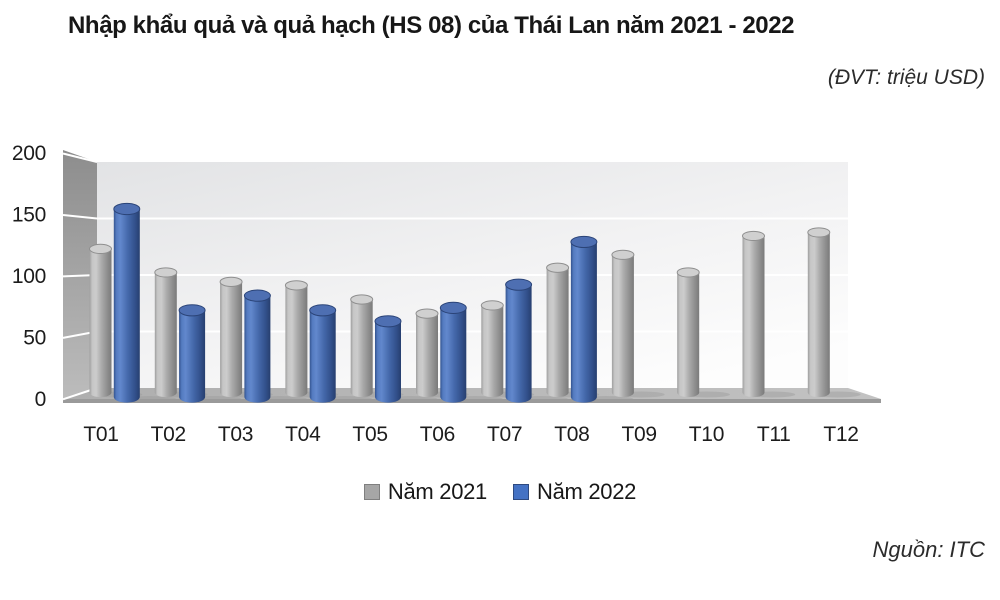 This screenshot has height=600, width=1000. I want to click on x-tick-T06: T06, so click(437, 434).